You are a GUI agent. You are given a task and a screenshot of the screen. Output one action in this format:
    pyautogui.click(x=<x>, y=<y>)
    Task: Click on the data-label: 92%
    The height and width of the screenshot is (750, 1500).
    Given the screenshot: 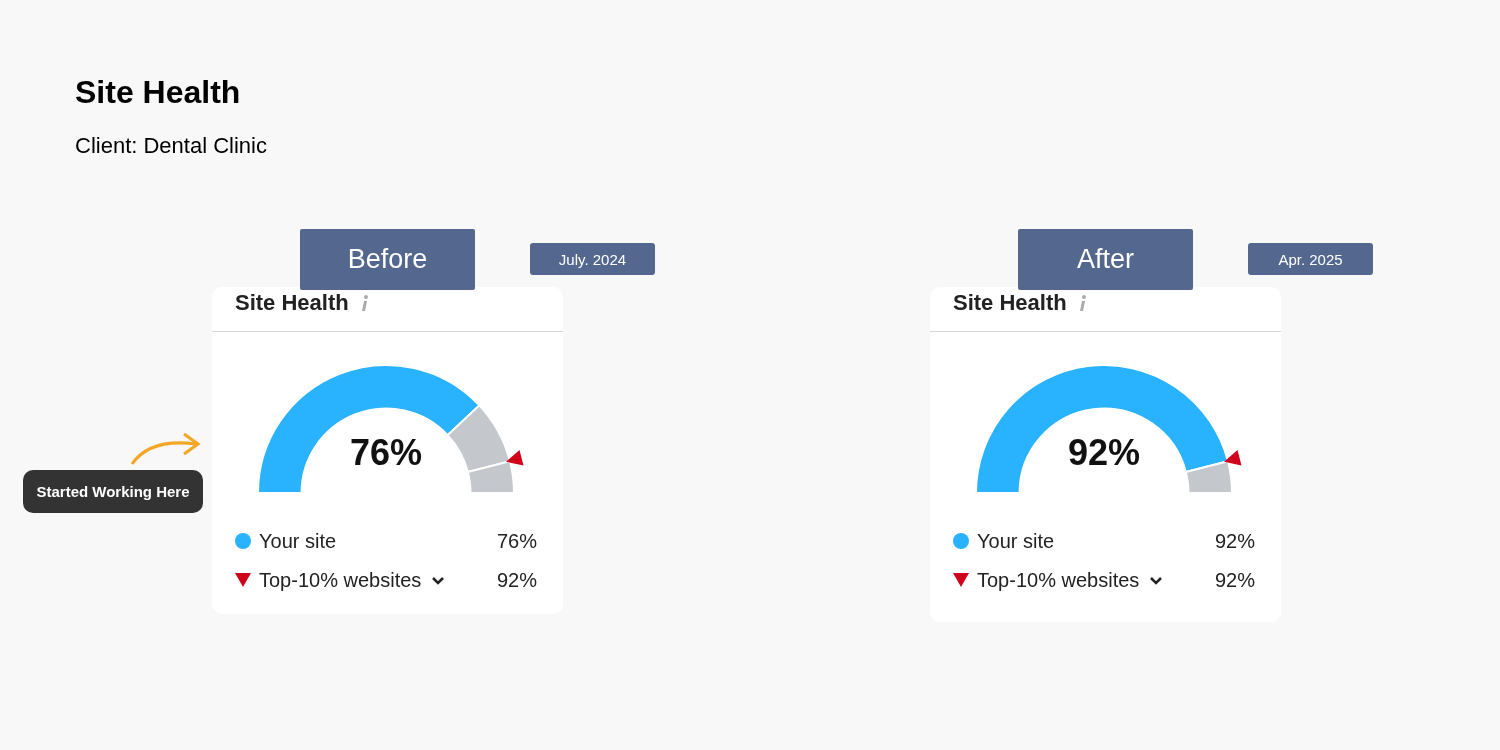 What is the action you would take?
    pyautogui.click(x=1104, y=453)
    